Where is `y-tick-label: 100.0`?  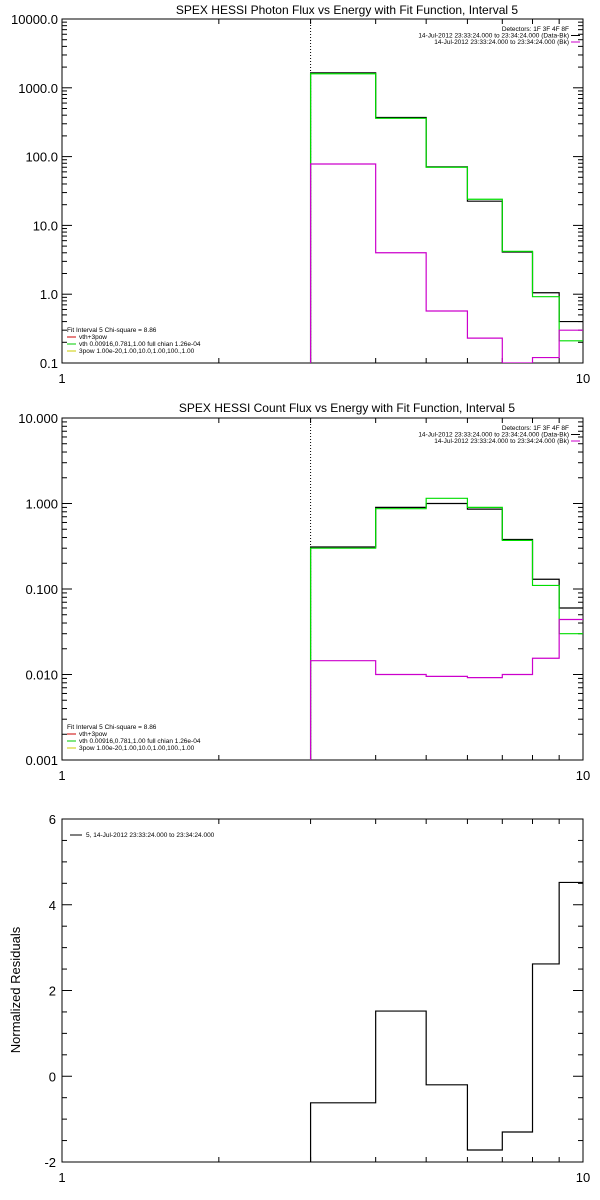
y-tick-label: 100.0 is located at coordinates (41, 157).